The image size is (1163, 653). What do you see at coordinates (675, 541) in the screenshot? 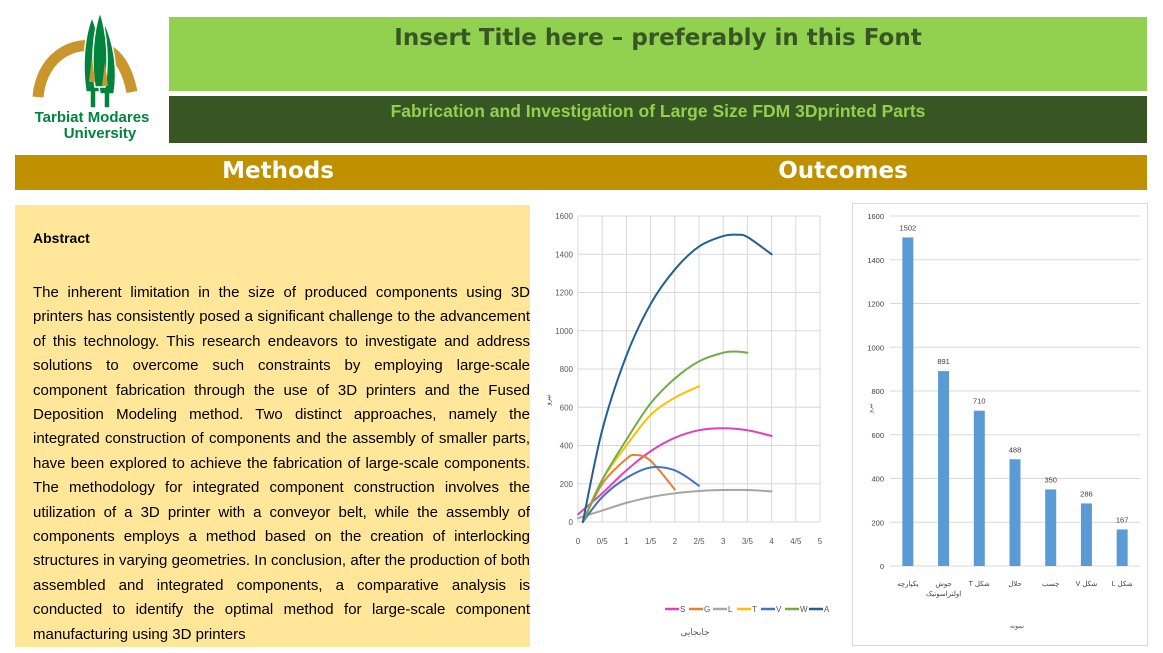
I see `x-tick-label: 2` at bounding box center [675, 541].